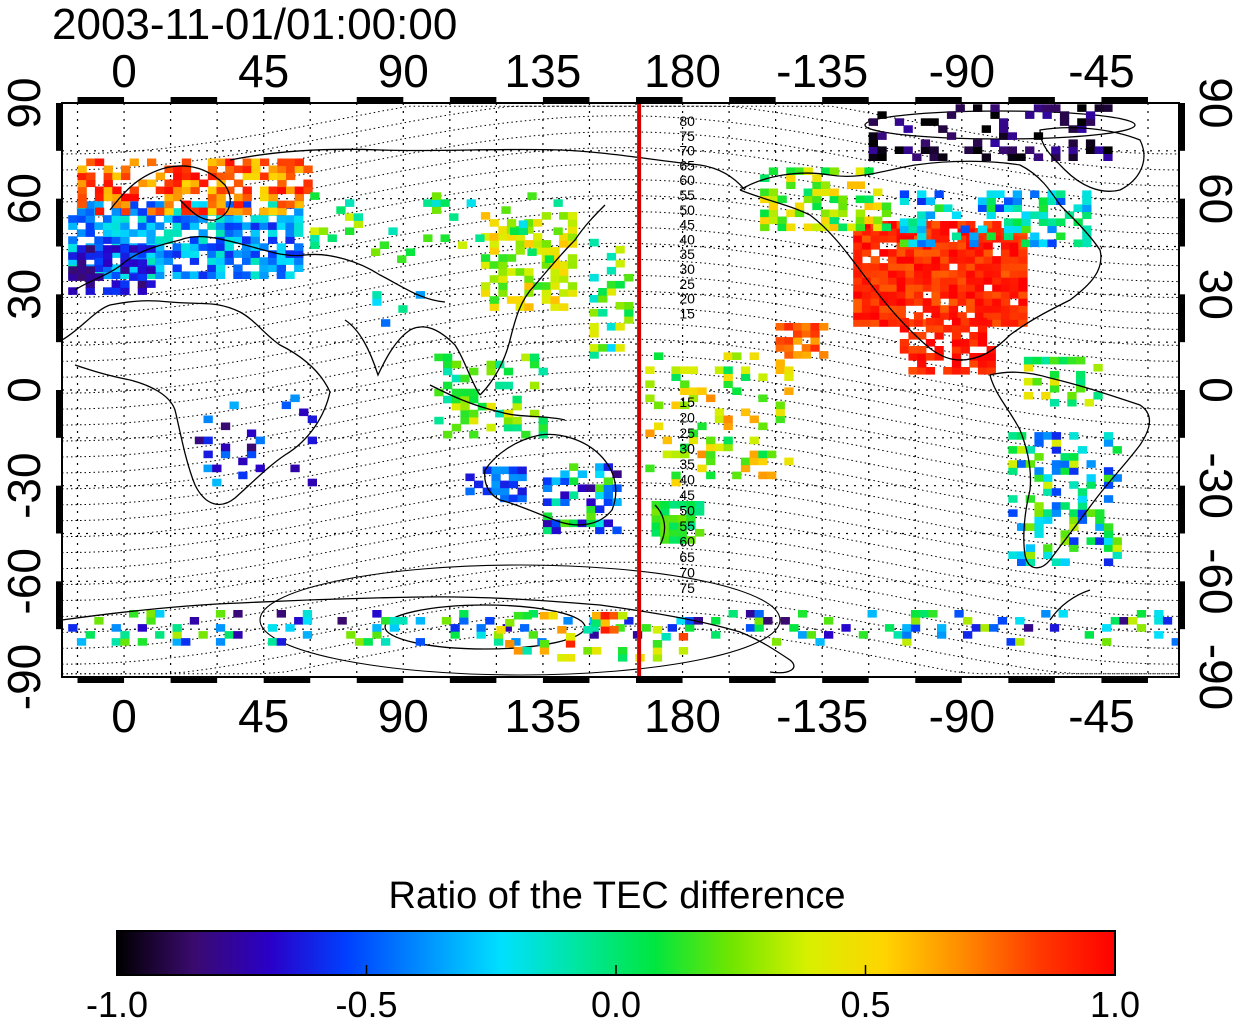 This screenshot has width=1240, height=1024. Describe the element at coordinates (845, 680) in the screenshot. I see `bottom-frame-segment` at that location.